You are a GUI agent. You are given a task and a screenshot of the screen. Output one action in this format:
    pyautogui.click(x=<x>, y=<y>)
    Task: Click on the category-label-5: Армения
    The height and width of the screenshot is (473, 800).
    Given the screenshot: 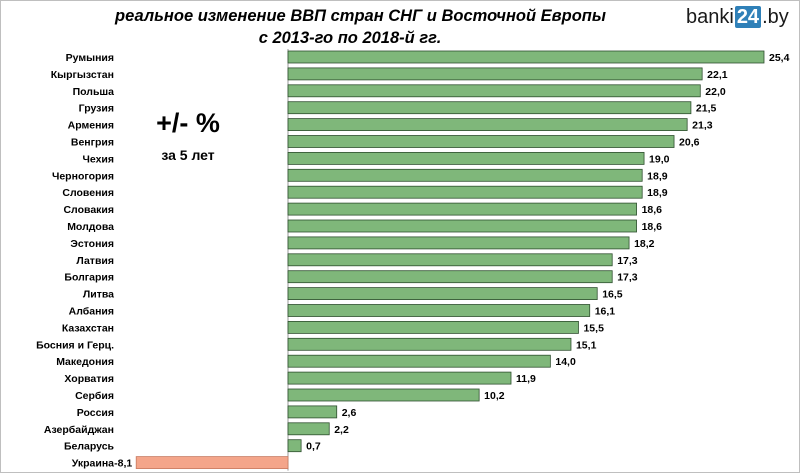 What is the action you would take?
    pyautogui.click(x=91, y=126)
    